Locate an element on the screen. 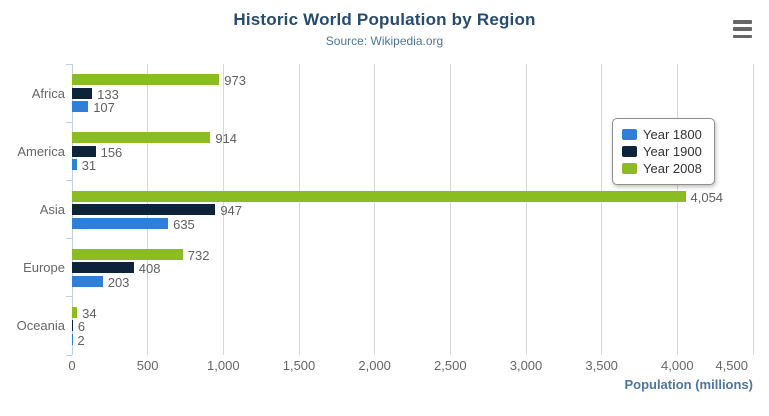 The height and width of the screenshot is (416, 769). legend-item-label: Year 2008 is located at coordinates (672, 168).